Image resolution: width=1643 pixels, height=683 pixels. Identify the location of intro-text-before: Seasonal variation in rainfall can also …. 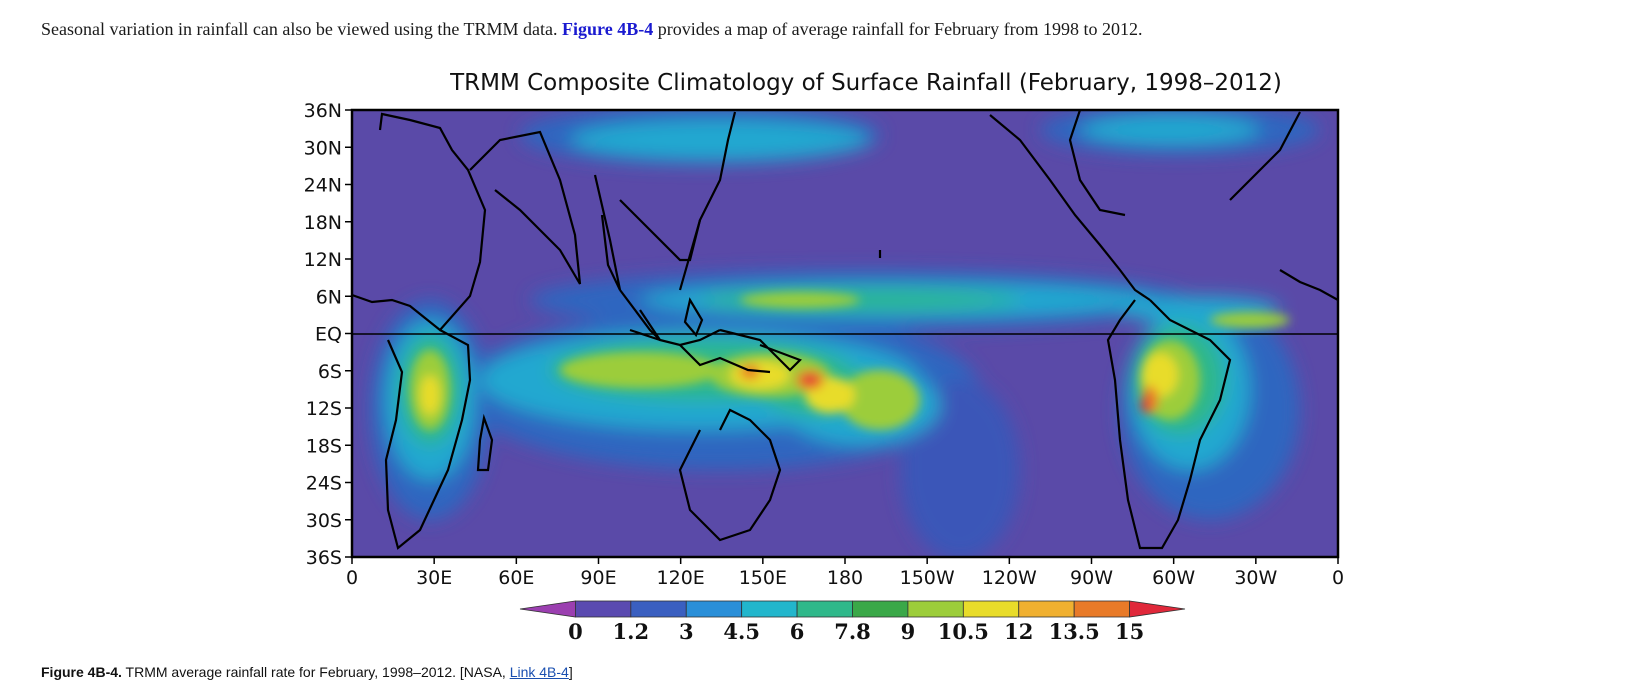
(302, 29).